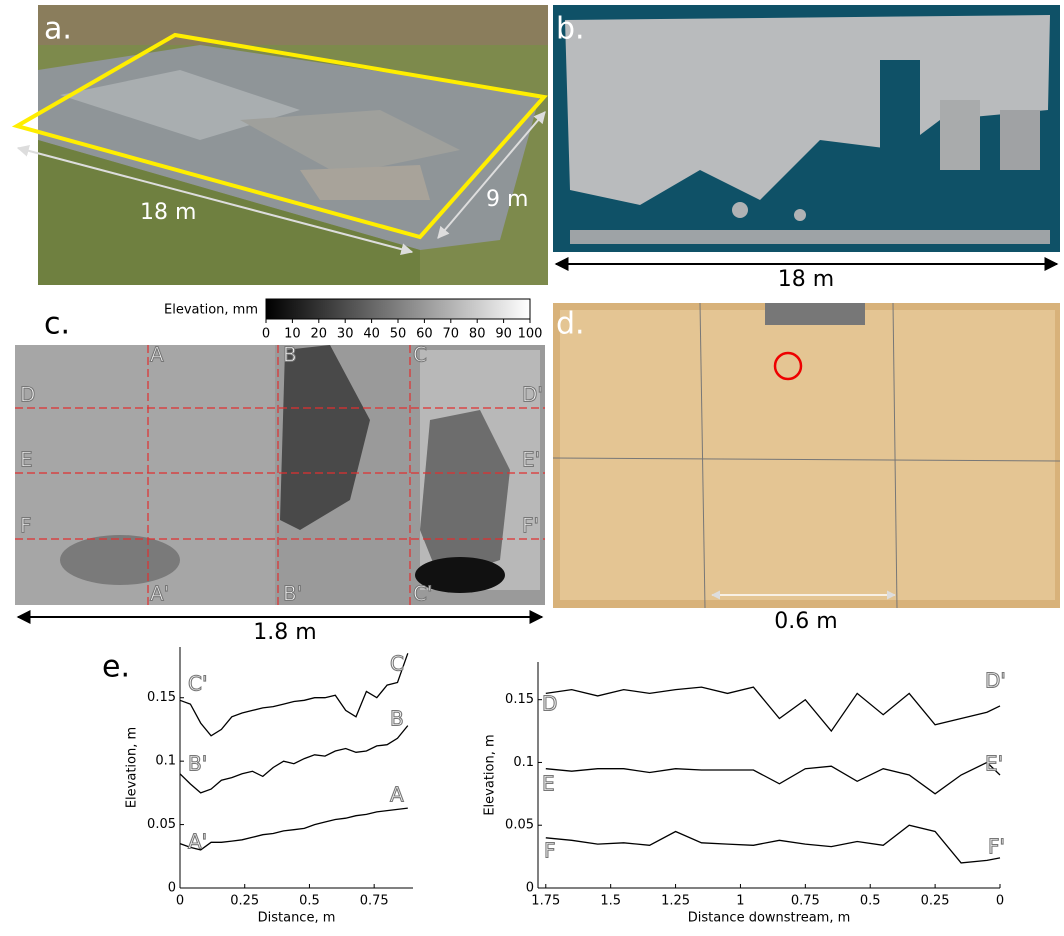  What do you see at coordinates (26, 460) in the screenshot?
I see `section-label: E` at bounding box center [26, 460].